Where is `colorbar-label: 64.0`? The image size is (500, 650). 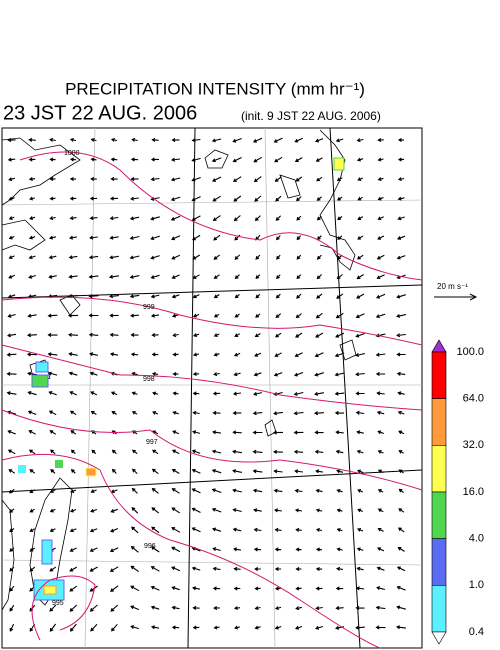 colorbar-label: 64.0 is located at coordinates (473, 399).